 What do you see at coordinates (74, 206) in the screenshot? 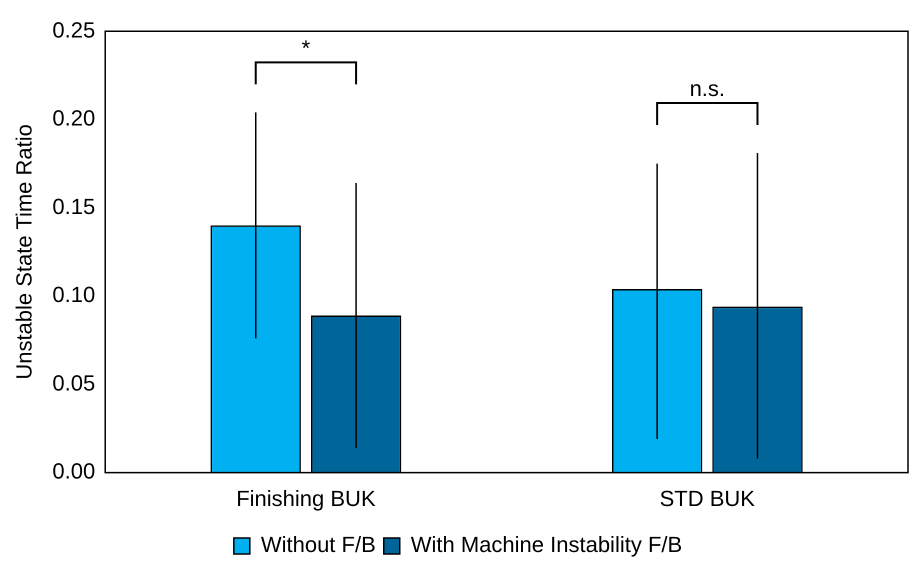
I see `y-tick-label: 0.15` at bounding box center [74, 206].